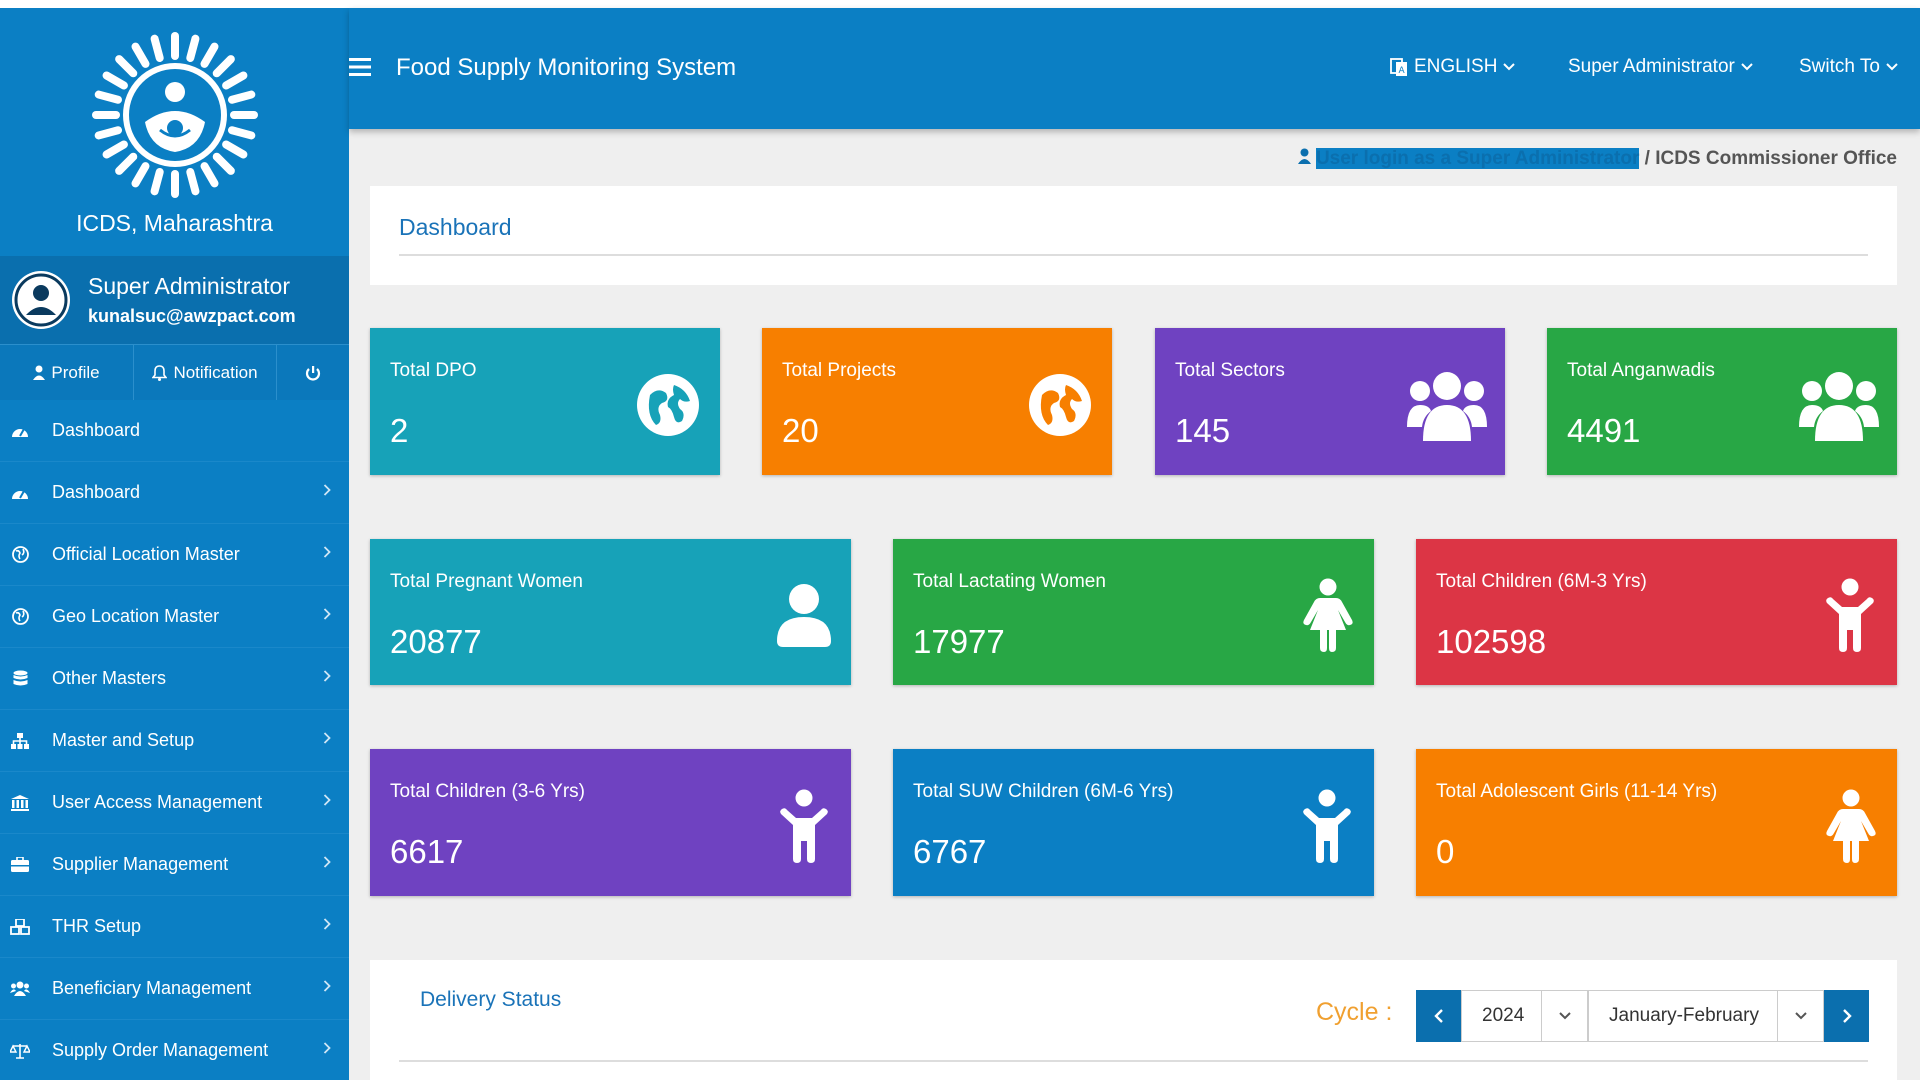 This screenshot has width=1920, height=1080. Describe the element at coordinates (360, 67) in the screenshot. I see `hamburger-icon` at that location.